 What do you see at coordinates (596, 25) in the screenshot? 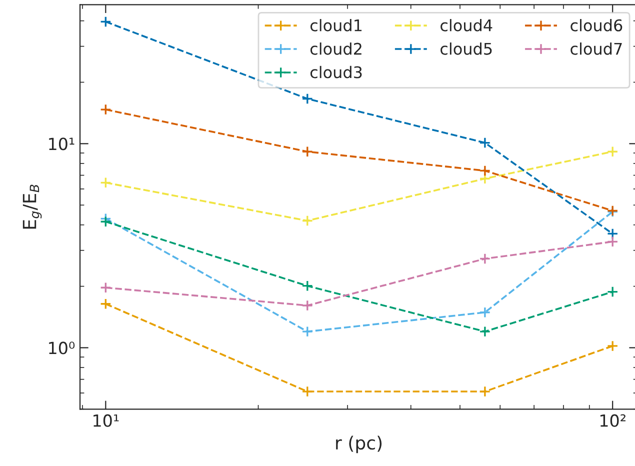
I see `legend-label: cloud6` at bounding box center [596, 25].